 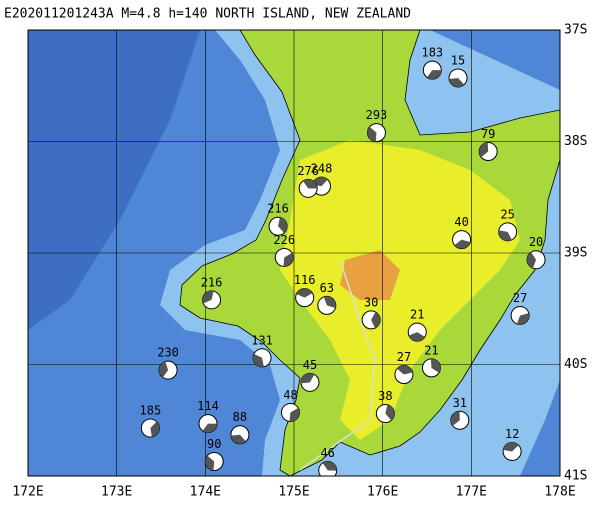 I want to click on focal-mechanism: 131, so click(x=262, y=350).